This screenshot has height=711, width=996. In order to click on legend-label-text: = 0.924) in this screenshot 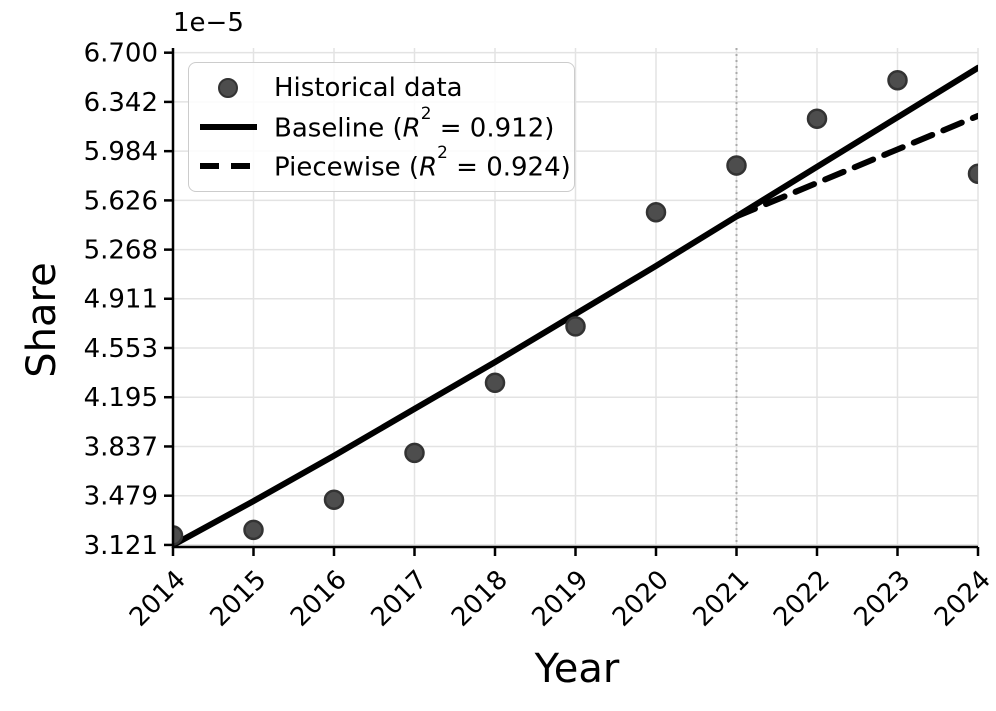, I will do `click(509, 167)`.